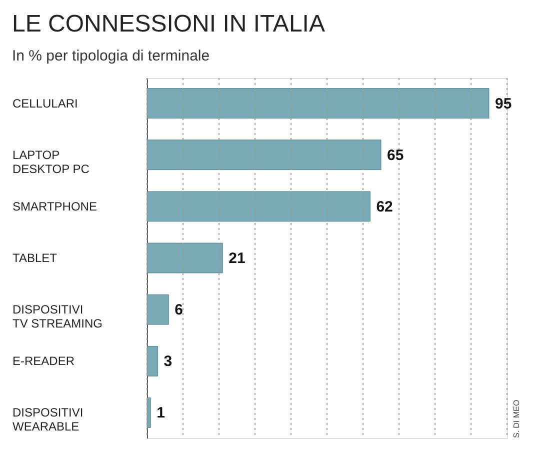 The height and width of the screenshot is (476, 550). I want to click on data-label: 65, so click(395, 155).